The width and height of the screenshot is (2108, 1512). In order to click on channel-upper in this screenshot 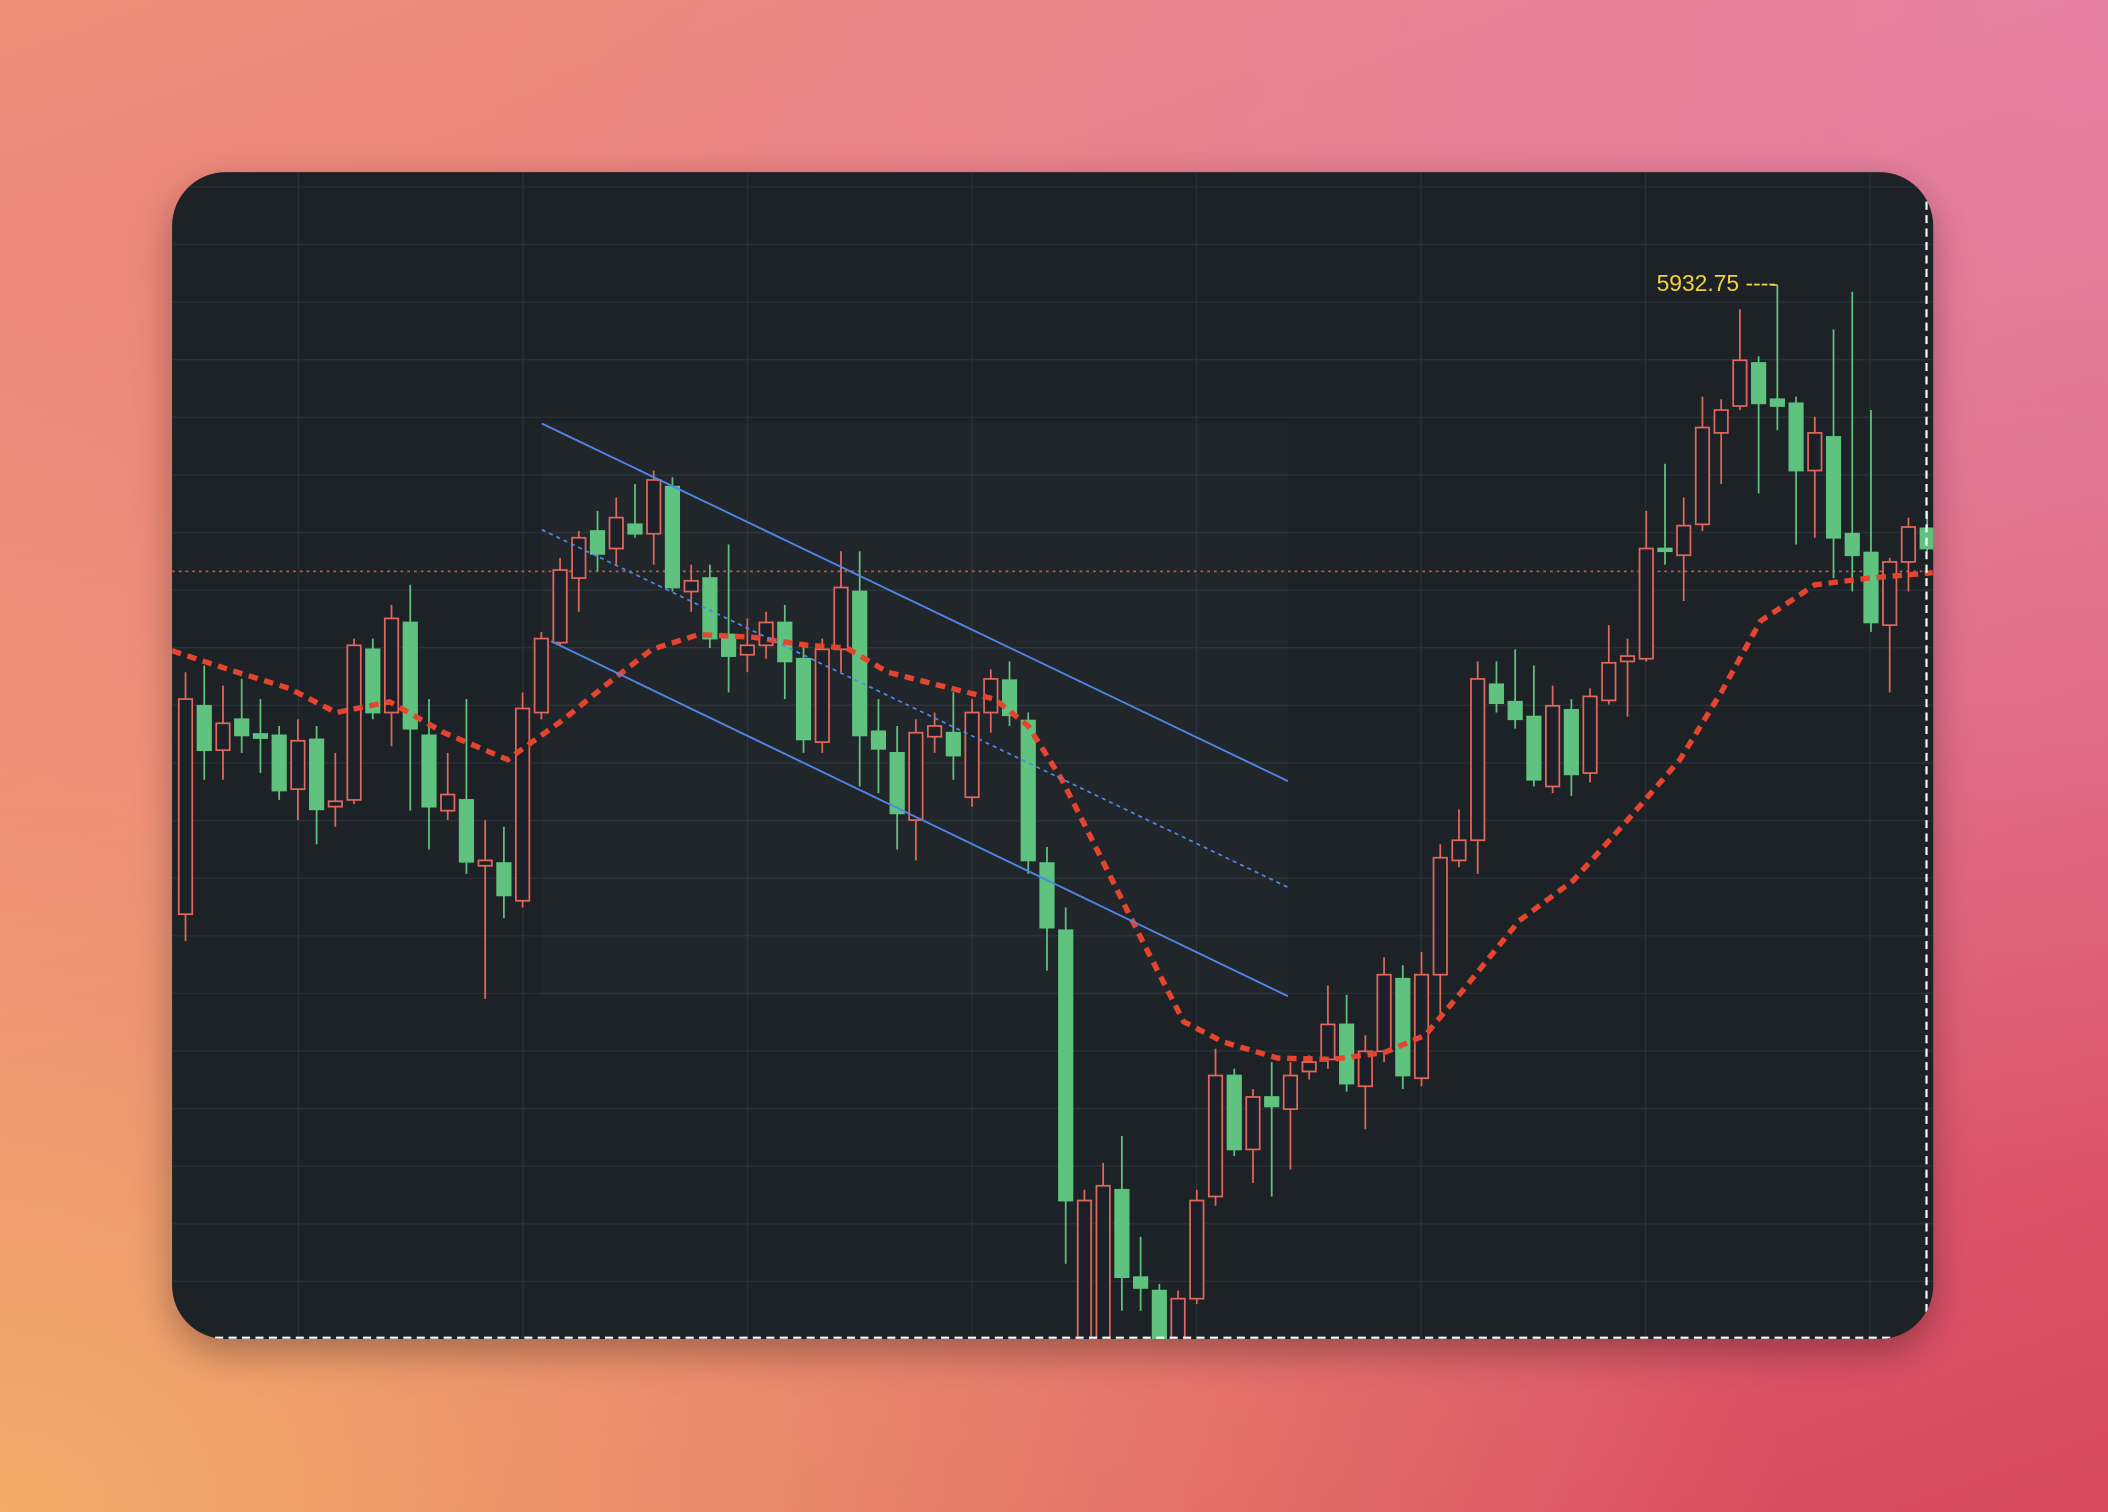, I will do `click(915, 602)`.